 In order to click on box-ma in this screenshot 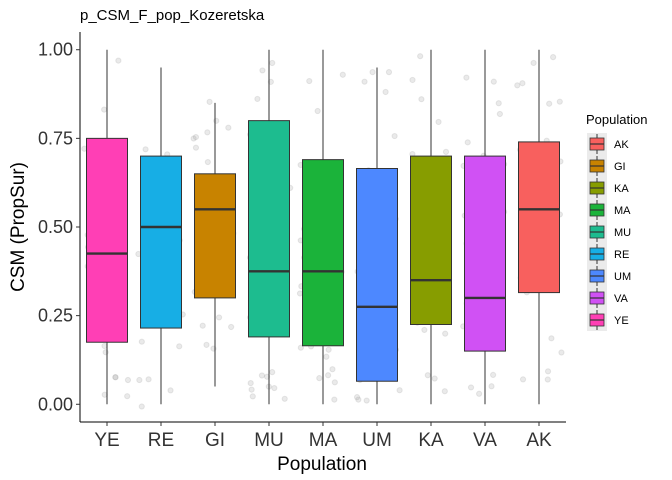, I will do `click(323, 227)`.